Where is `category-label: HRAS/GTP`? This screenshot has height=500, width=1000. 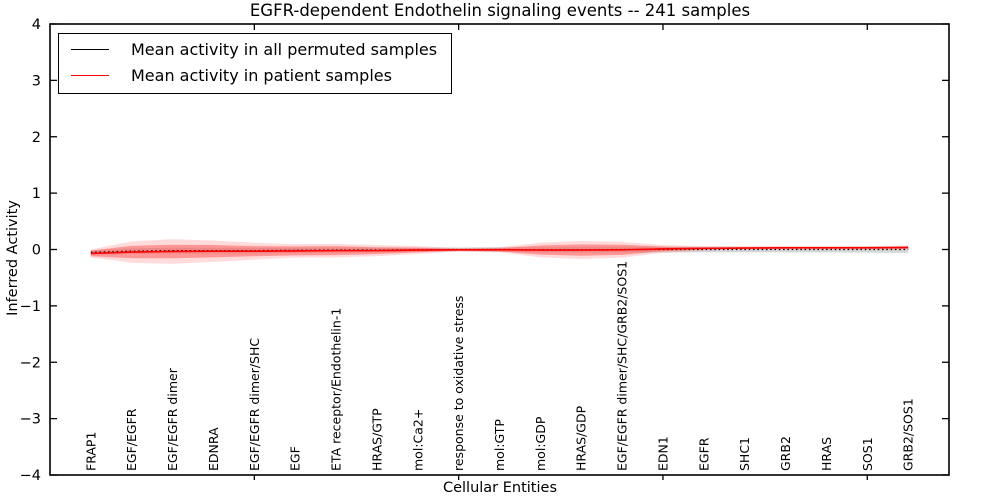 category-label: HRAS/GTP is located at coordinates (376, 439).